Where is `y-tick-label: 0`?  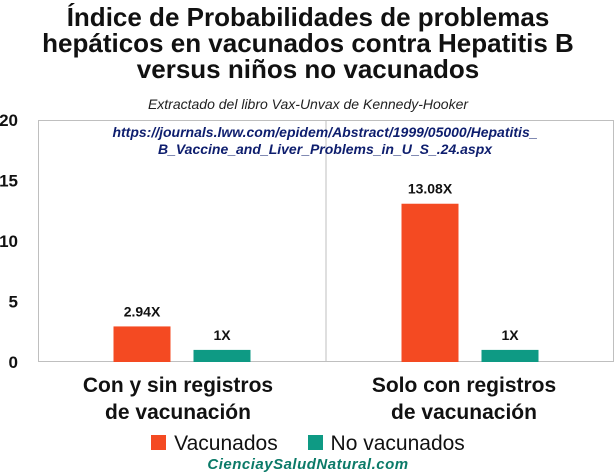 y-tick-label: 0 is located at coordinates (13, 362).